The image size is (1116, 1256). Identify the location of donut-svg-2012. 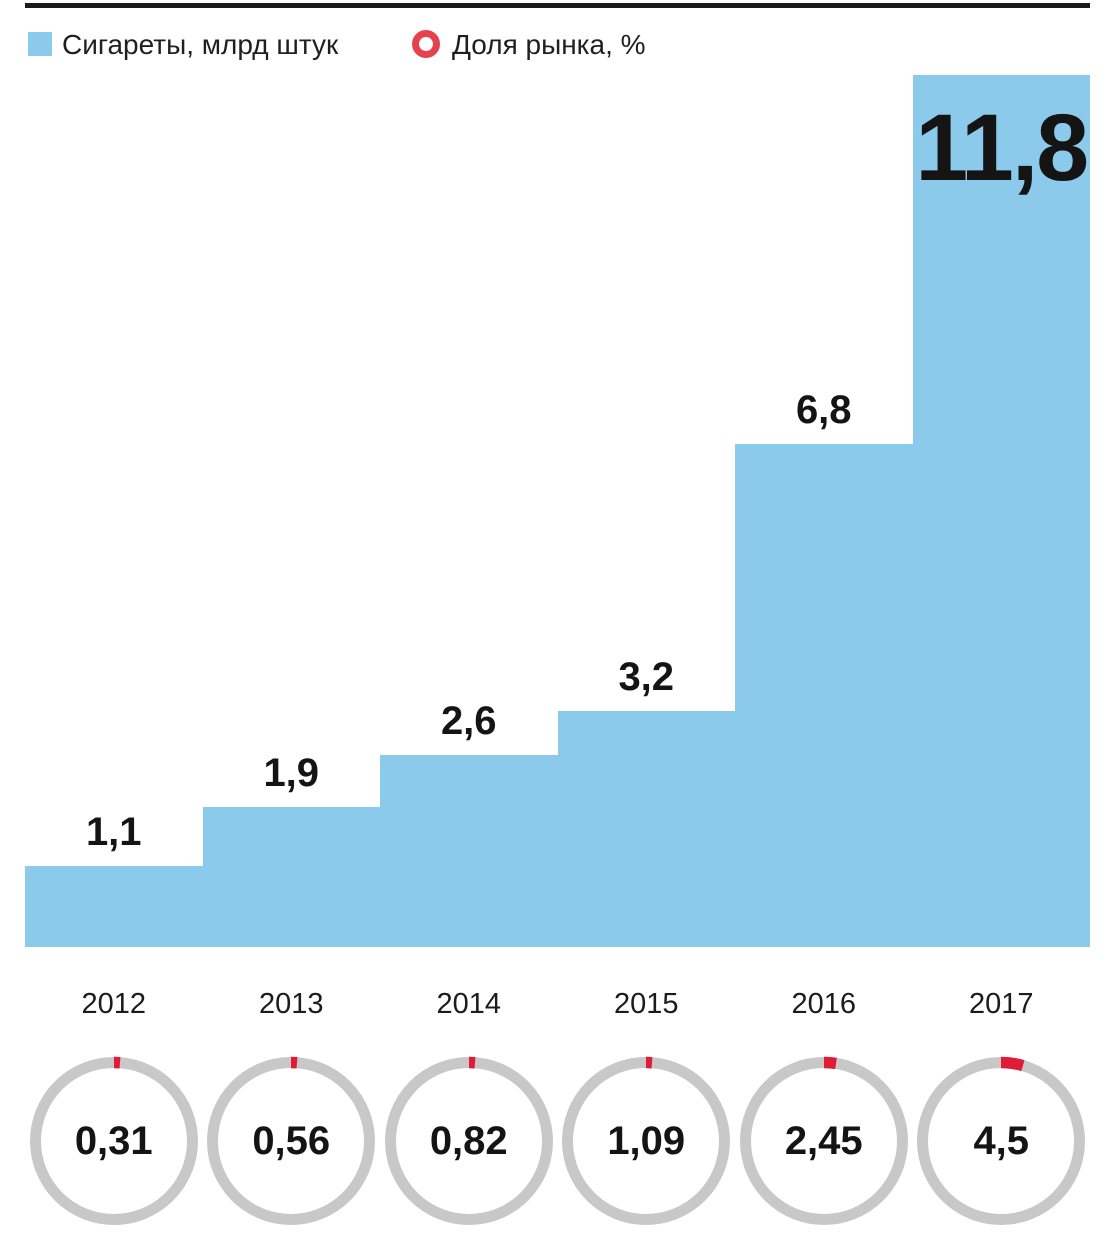
(113, 1141).